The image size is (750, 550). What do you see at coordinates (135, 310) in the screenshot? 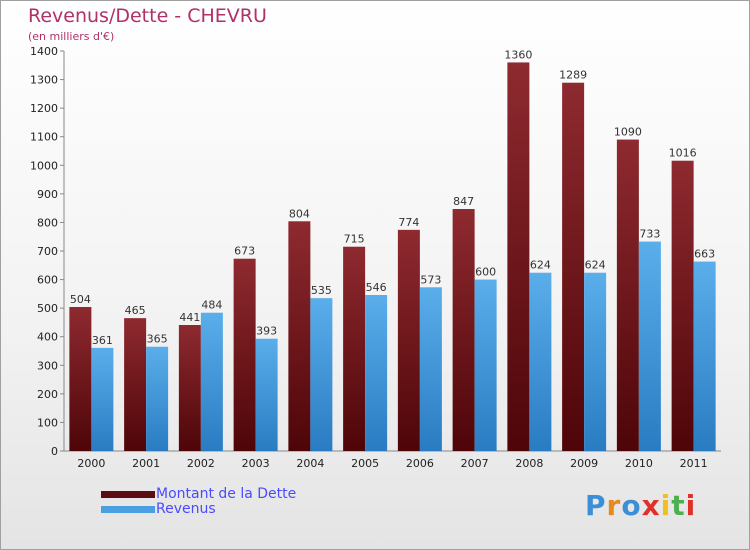
I see `data-label-debt: 465` at bounding box center [135, 310].